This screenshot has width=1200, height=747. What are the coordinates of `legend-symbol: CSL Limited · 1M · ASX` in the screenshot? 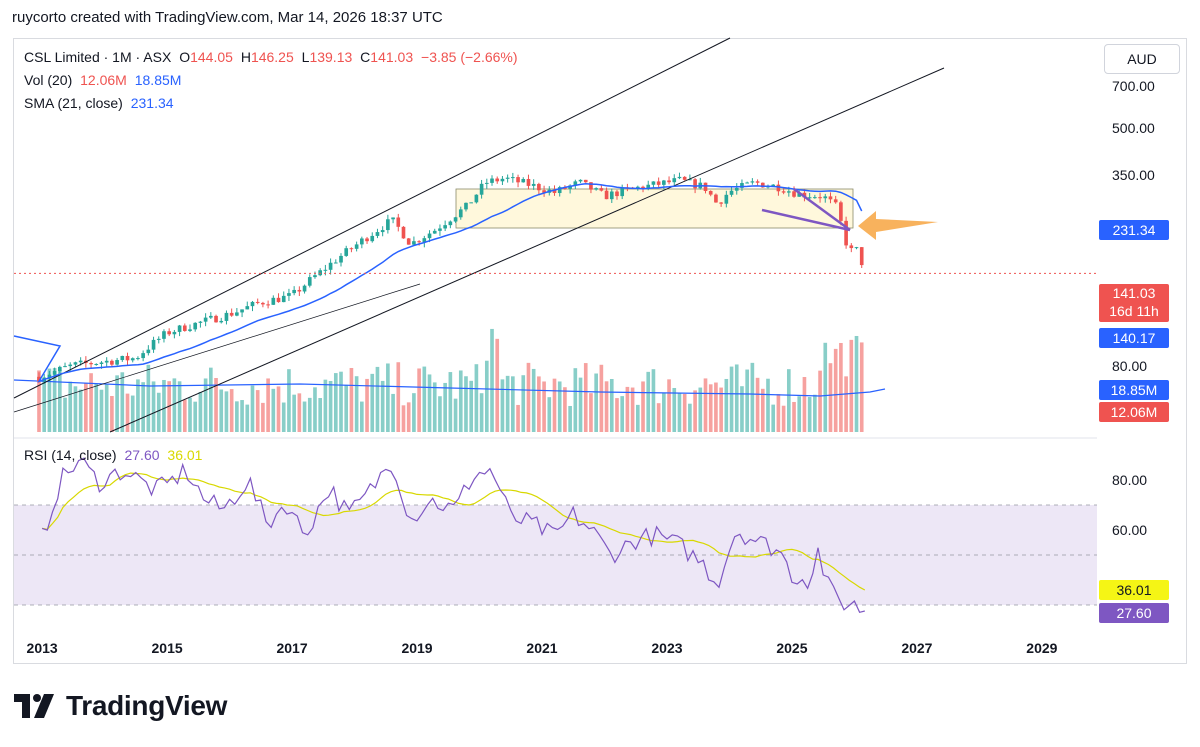 It's located at (98, 57).